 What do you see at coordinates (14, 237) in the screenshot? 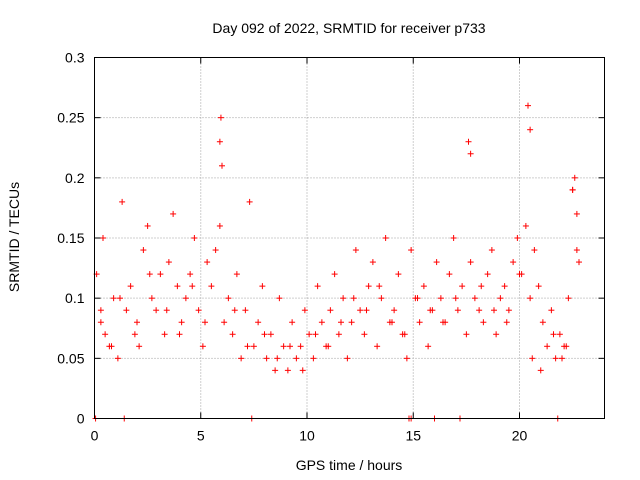
I see `y-axis-label: SRMTID / TECUs` at bounding box center [14, 237].